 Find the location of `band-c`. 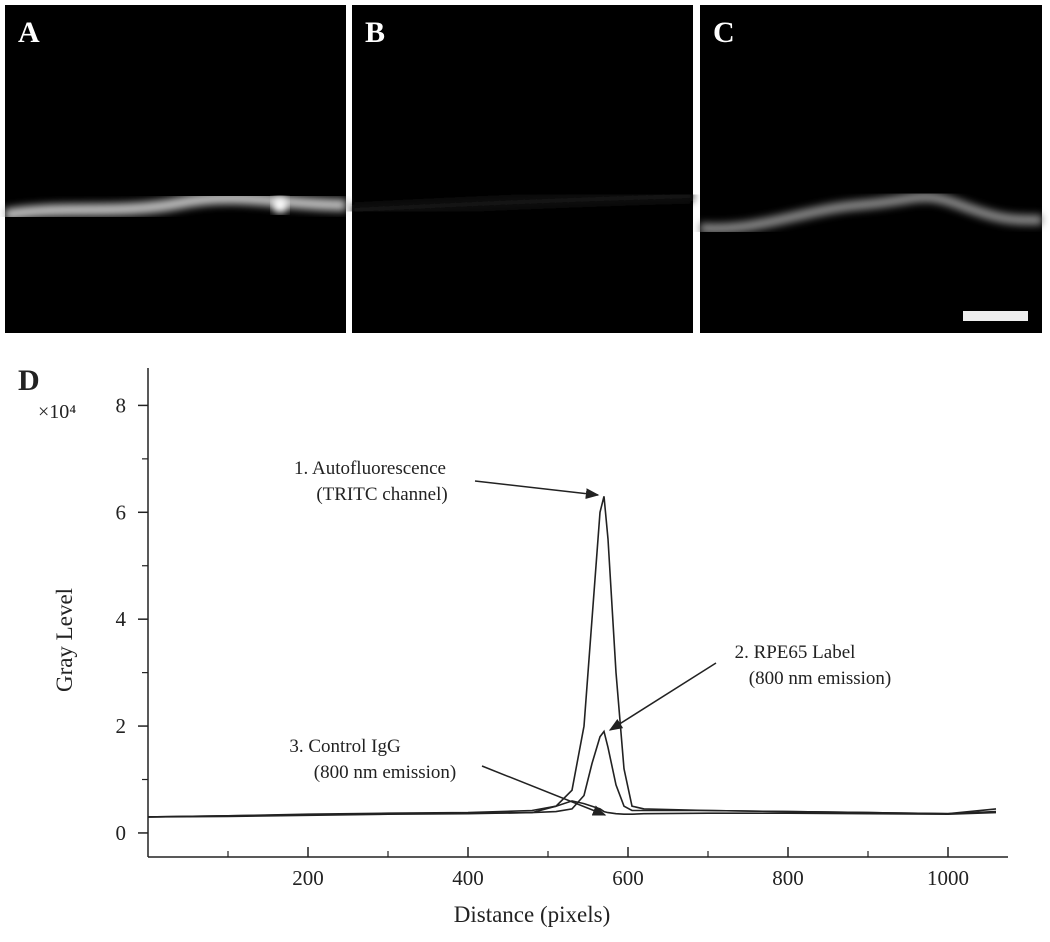

band-c is located at coordinates (871, 213).